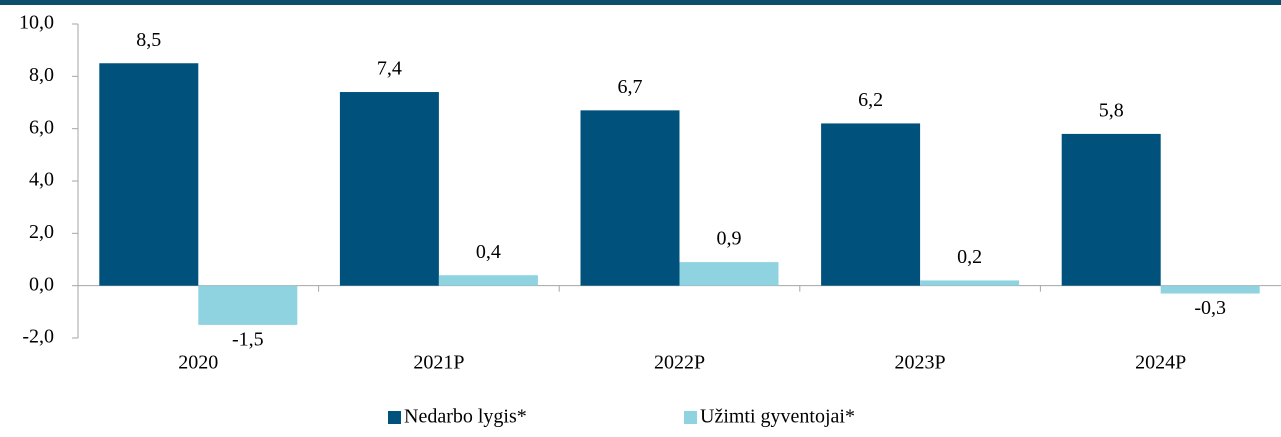  I want to click on x-tick-label: 2020, so click(198, 363).